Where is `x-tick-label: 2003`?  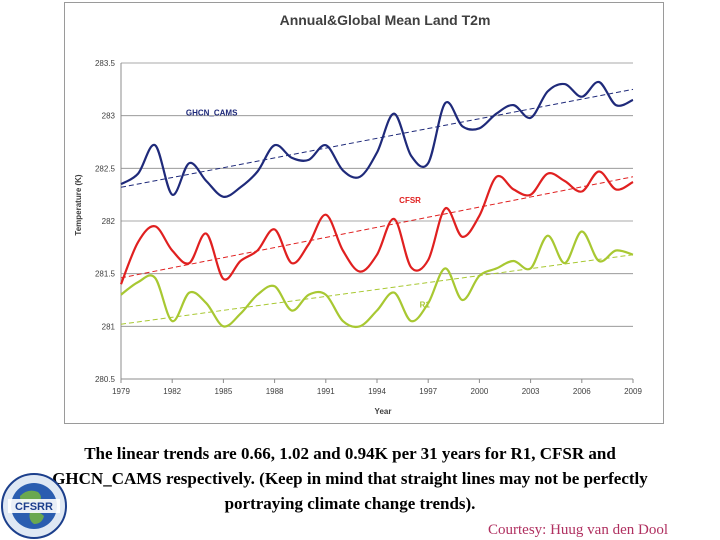
x-tick-label: 2003 is located at coordinates (531, 391).